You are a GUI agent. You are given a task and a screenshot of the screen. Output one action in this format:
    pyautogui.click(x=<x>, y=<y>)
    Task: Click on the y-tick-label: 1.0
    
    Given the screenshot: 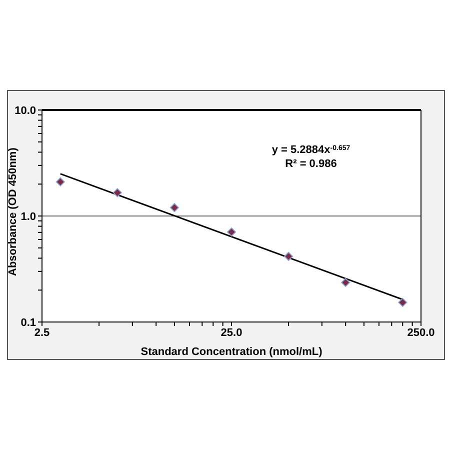 What is the action you would take?
    pyautogui.click(x=28, y=216)
    